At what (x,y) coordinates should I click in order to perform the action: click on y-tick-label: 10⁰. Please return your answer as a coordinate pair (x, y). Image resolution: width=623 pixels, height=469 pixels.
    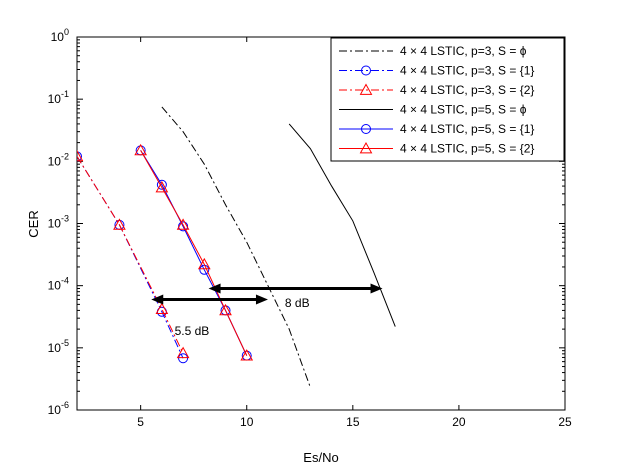
    Looking at the image, I should click on (60, 35).